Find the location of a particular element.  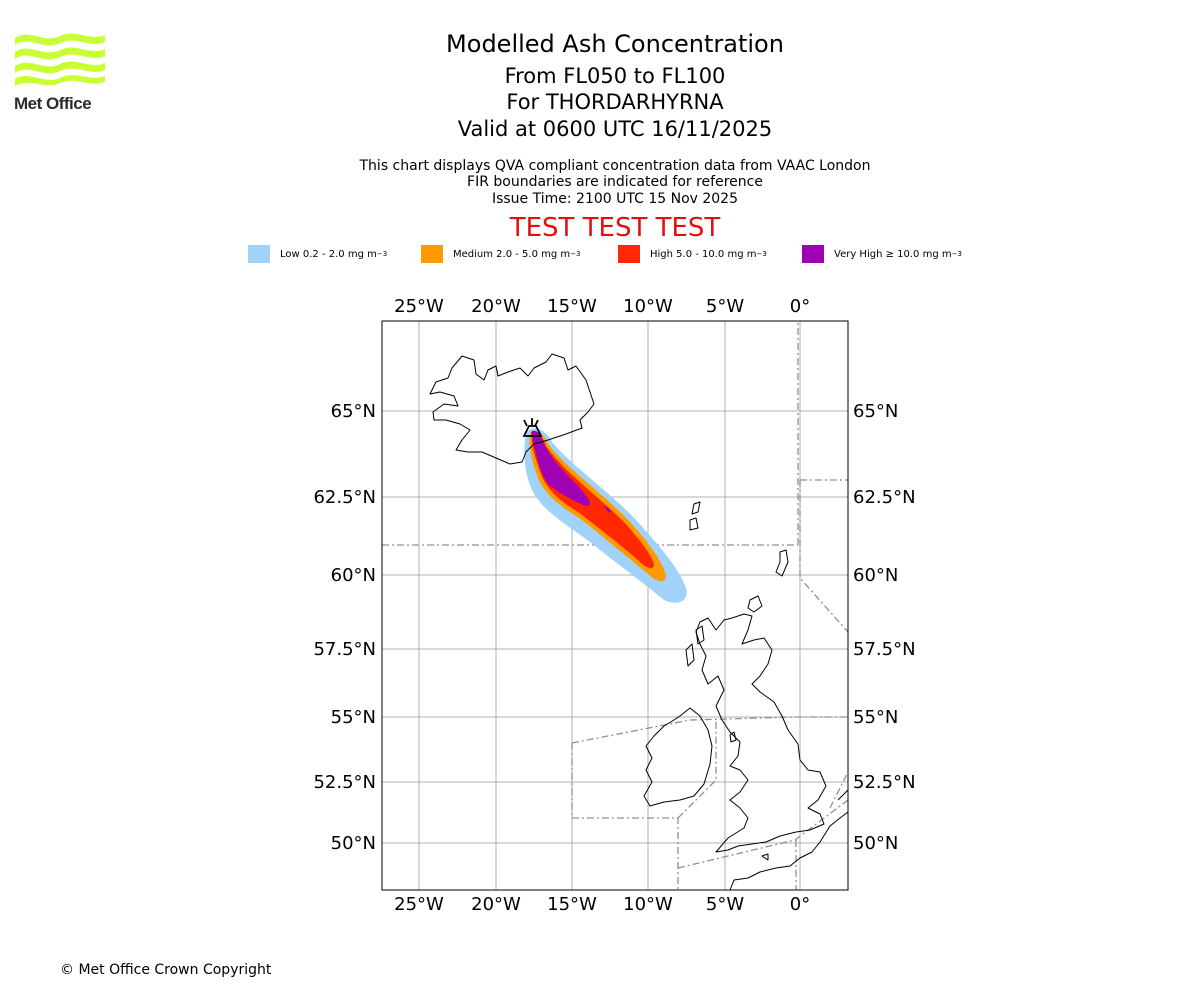

lat-tick-right: 62.5°N is located at coordinates (884, 497).